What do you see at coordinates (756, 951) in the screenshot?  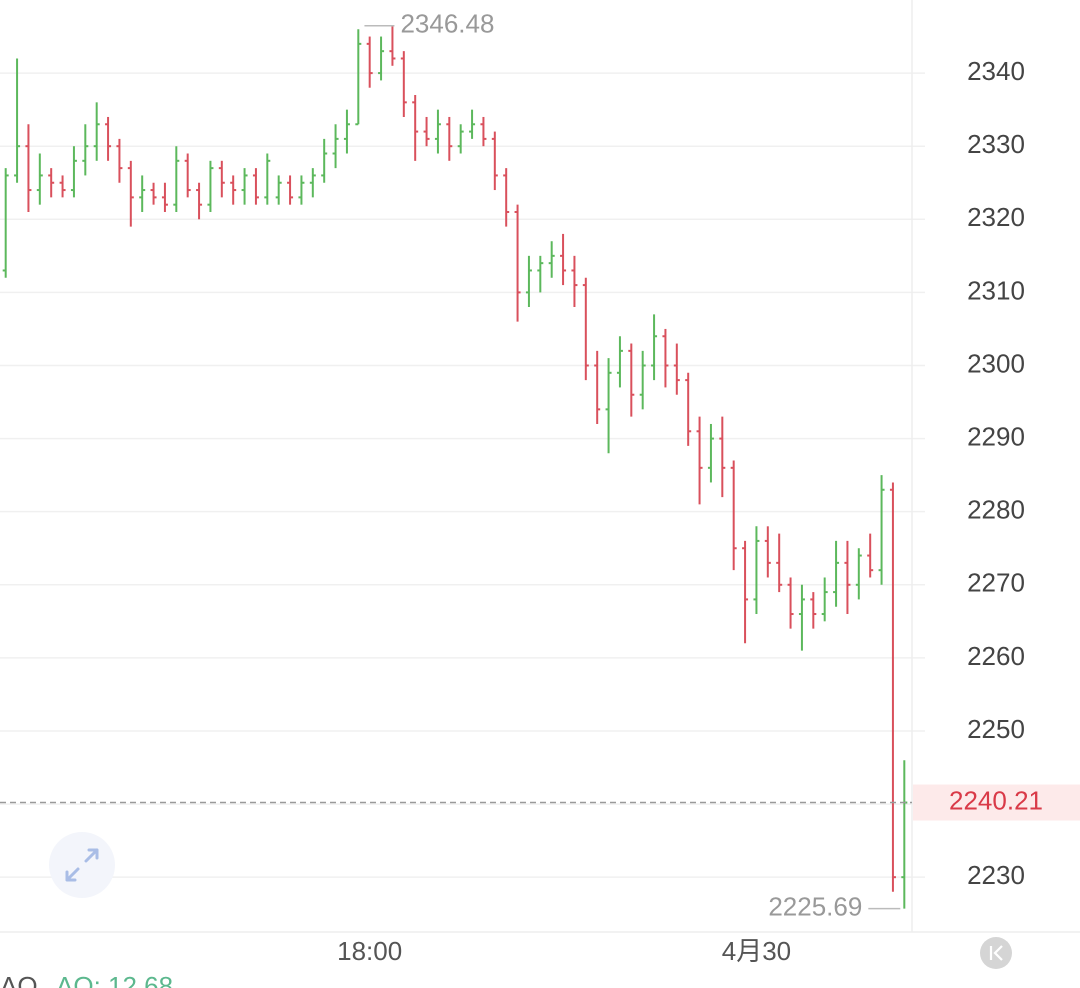 I see `x-tick-label: 4月30` at bounding box center [756, 951].